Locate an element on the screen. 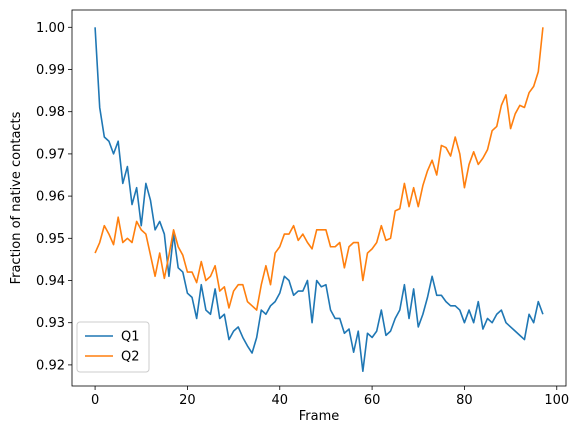  y-tick-label: 0.97 is located at coordinates (50, 154).